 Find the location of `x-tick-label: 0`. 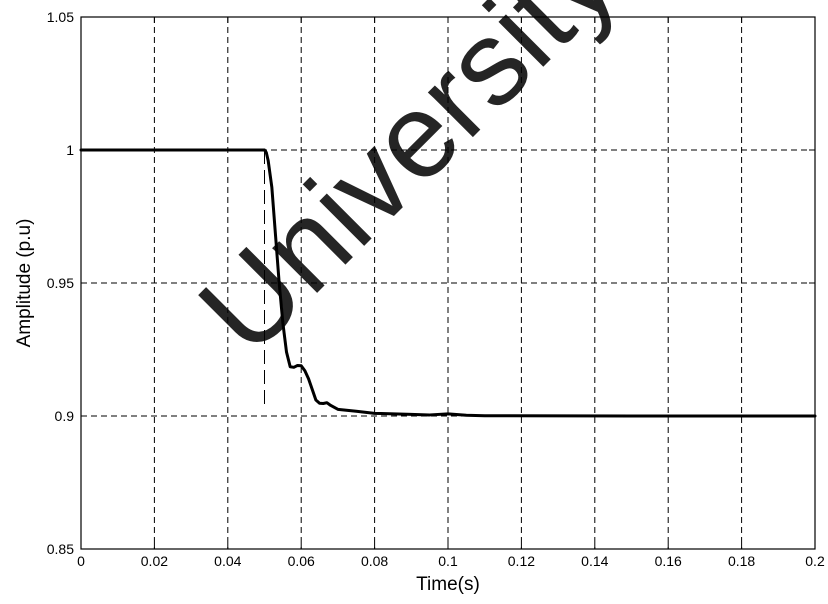

x-tick-label: 0 is located at coordinates (81, 561).